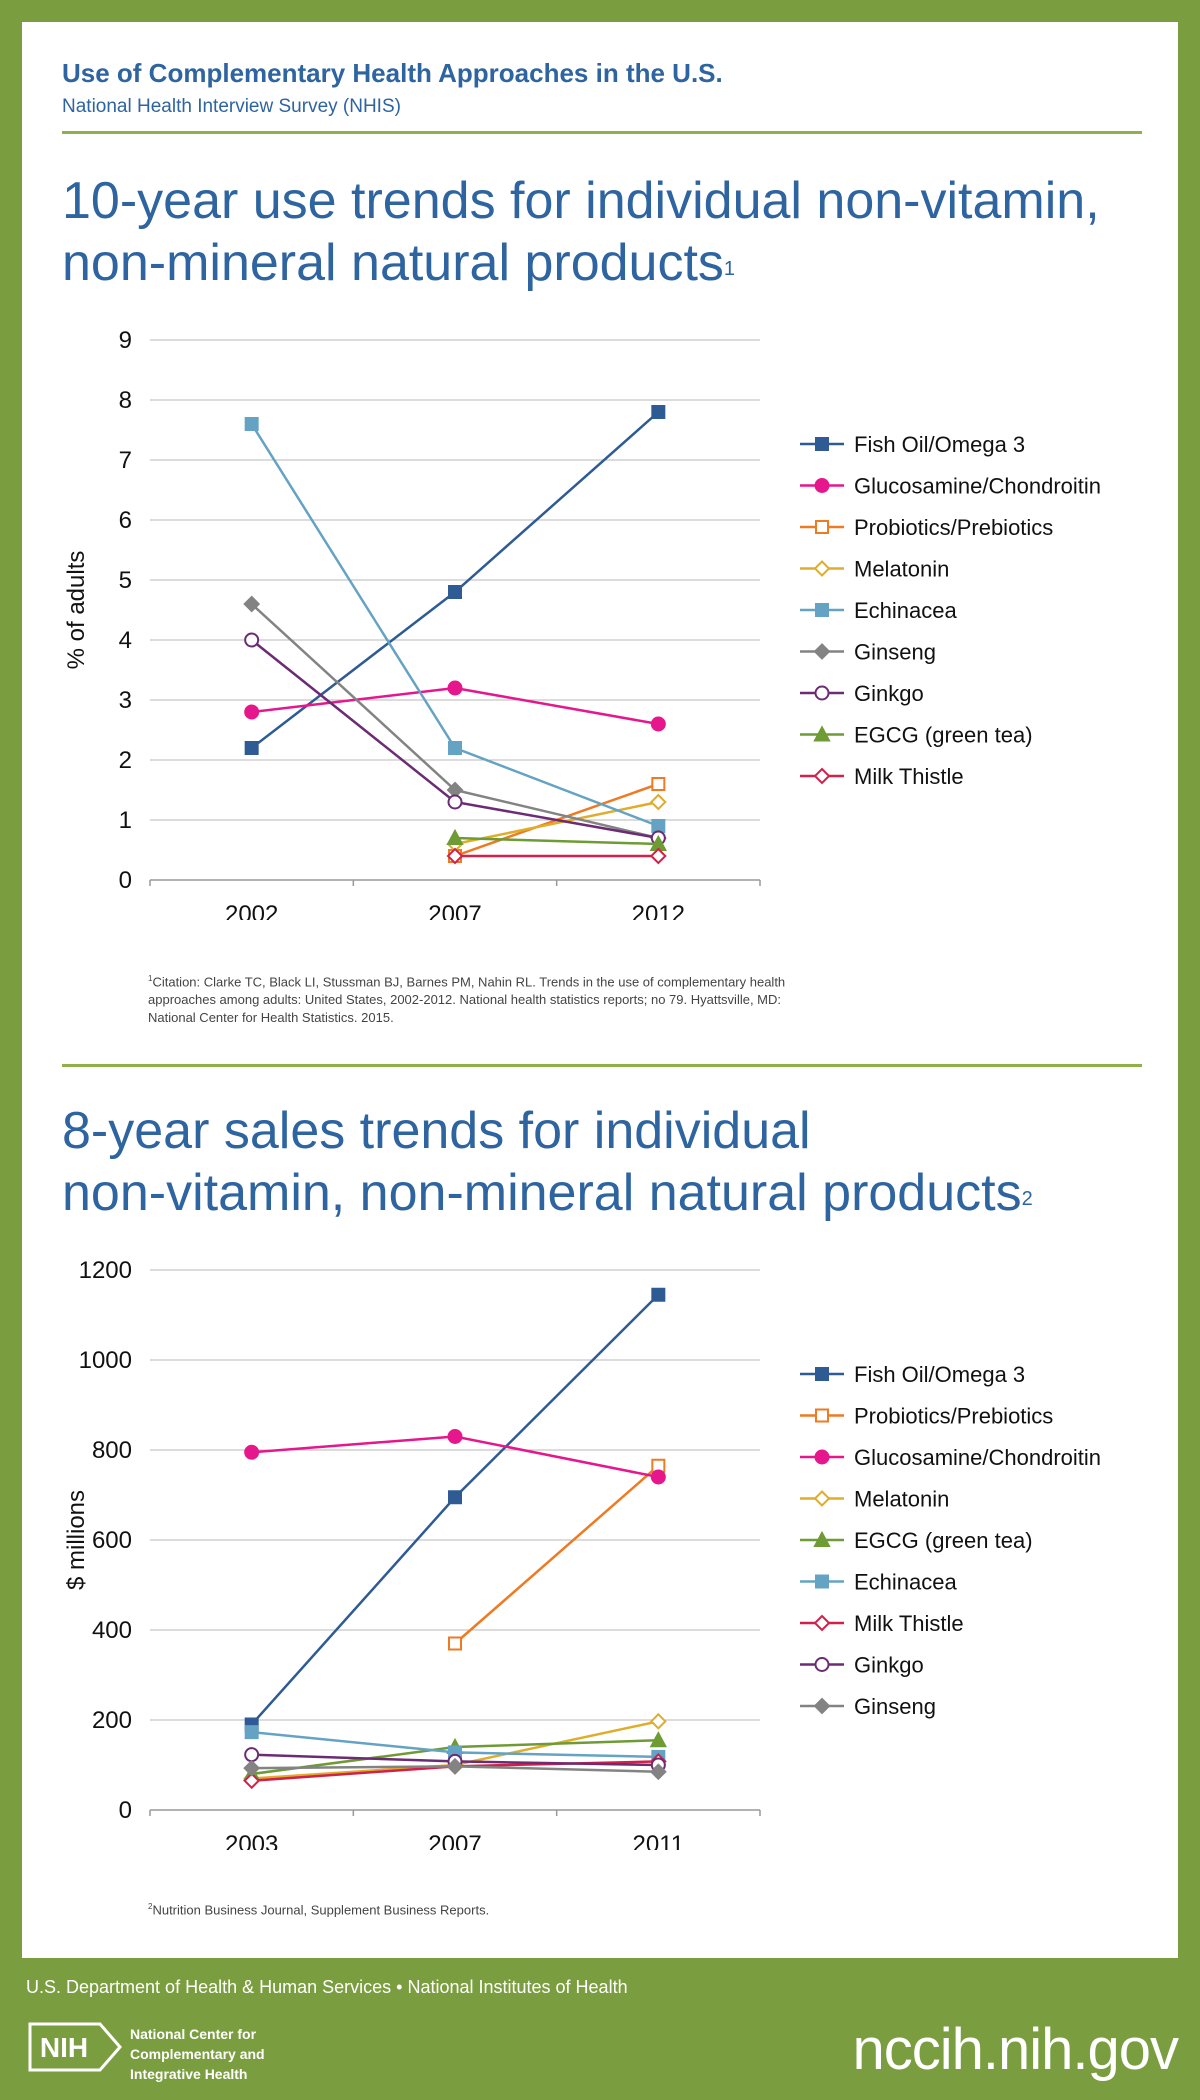 The height and width of the screenshot is (2100, 1200). I want to click on sales-ylabel: $ millions, so click(76, 1540).